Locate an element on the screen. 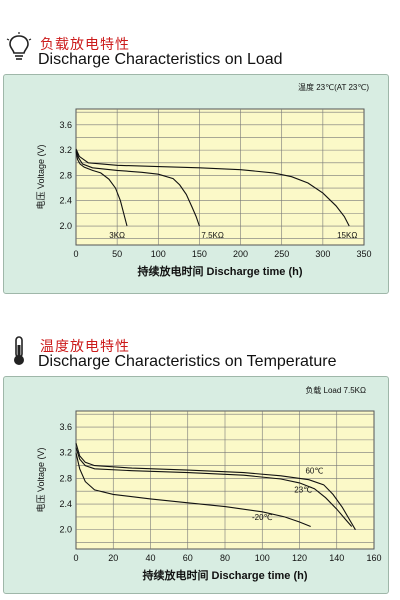 This screenshot has height=600, width=400. x-tick-label: 40 is located at coordinates (150, 558).